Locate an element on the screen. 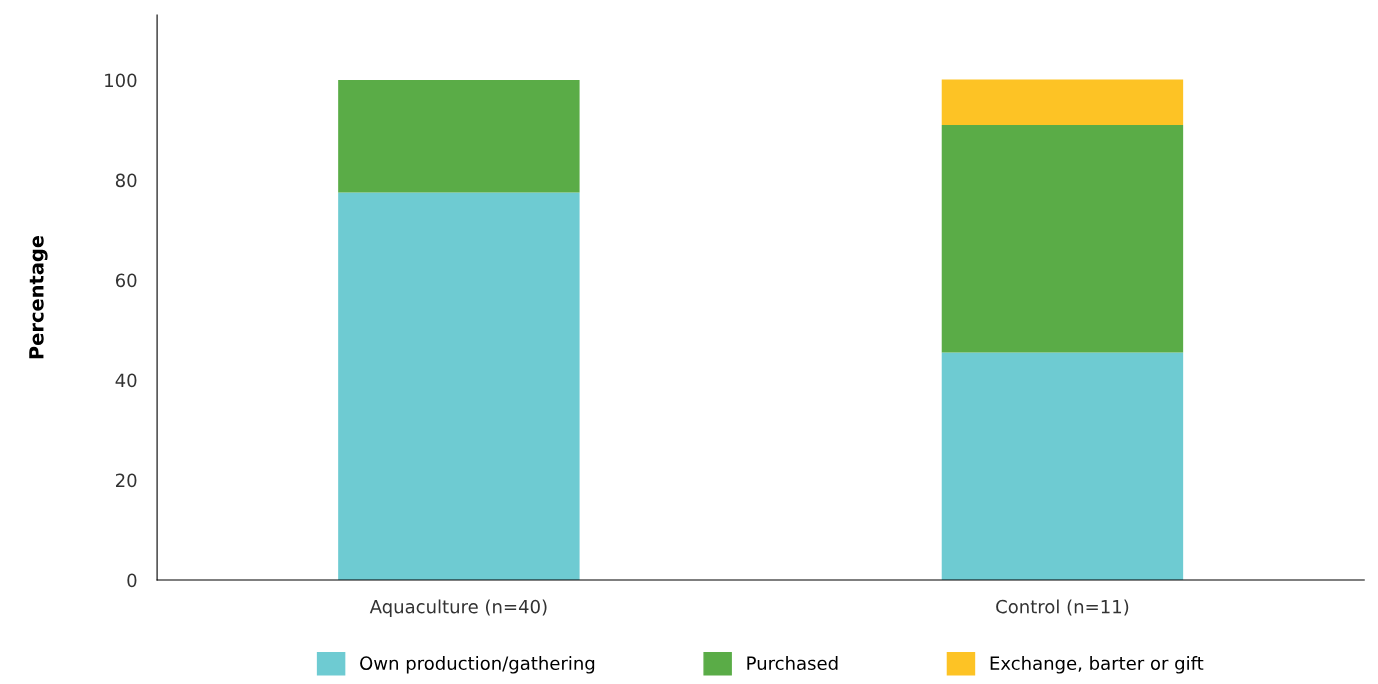 Image resolution: width=1378 pixels, height=684 pixels. y-tick-label: 0 is located at coordinates (132, 580).